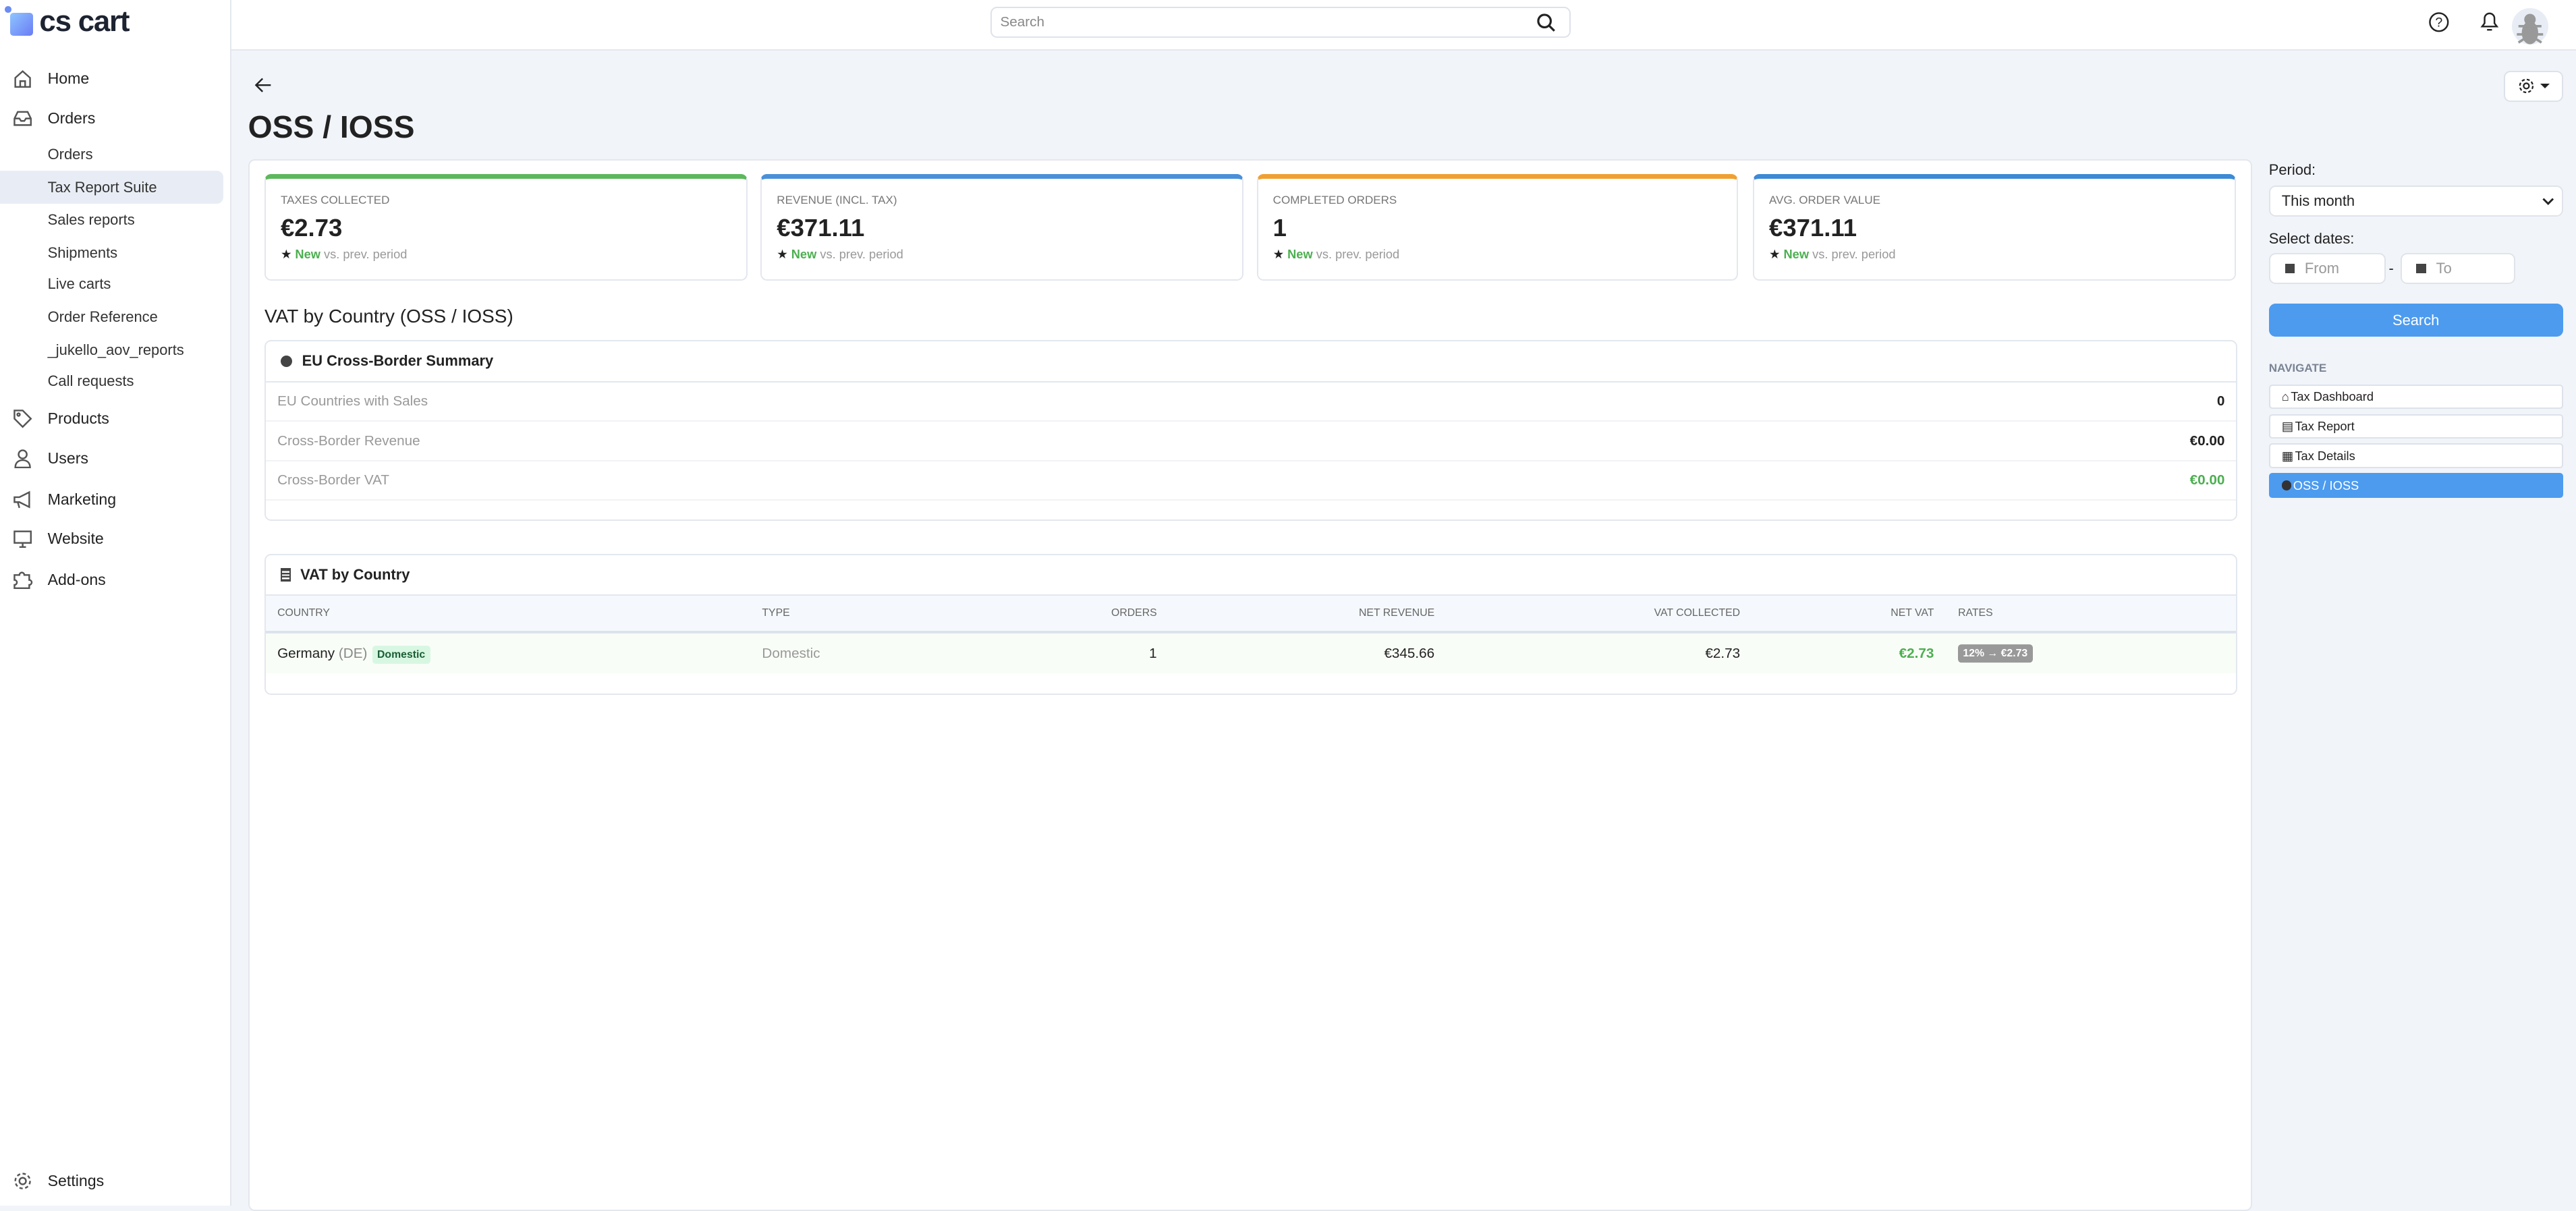 Image resolution: width=2576 pixels, height=1211 pixels. I want to click on sidebar-sub-sales-reports: Sales reports, so click(91, 220).